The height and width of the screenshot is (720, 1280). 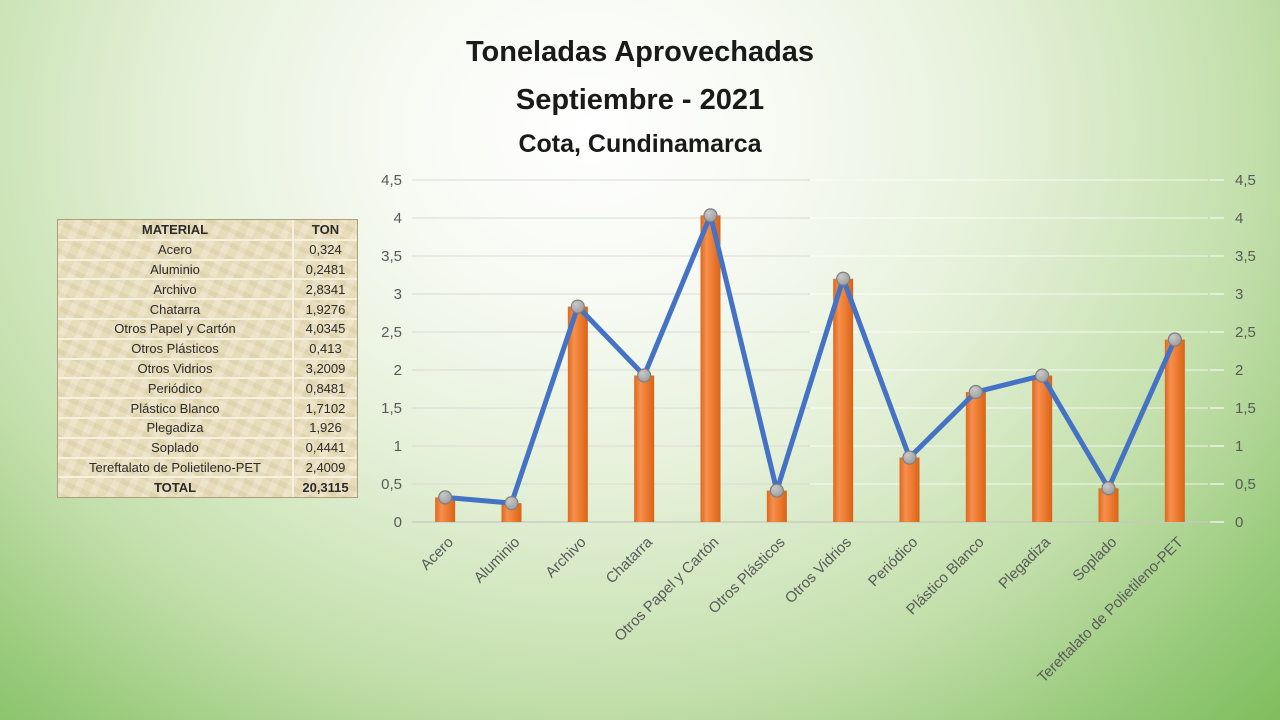 What do you see at coordinates (437, 554) in the screenshot?
I see `x-axis-label: Acero` at bounding box center [437, 554].